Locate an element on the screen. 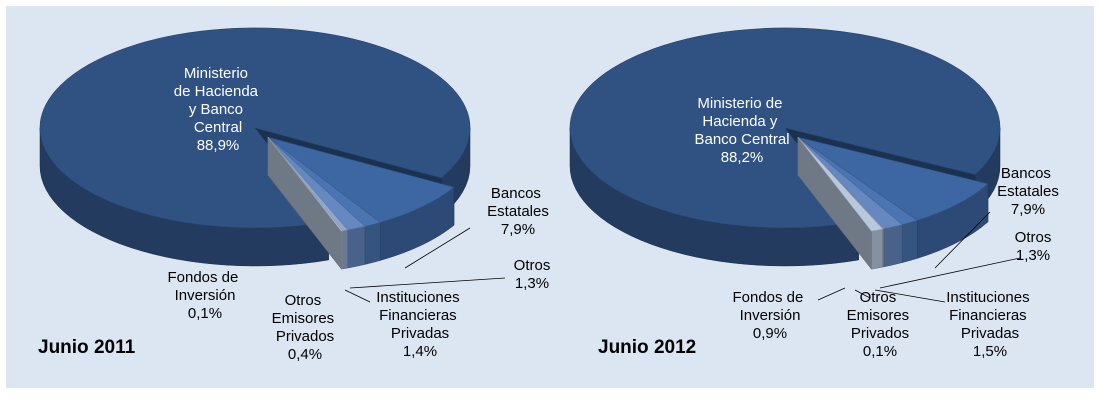 The image size is (1100, 400). label-line: y Banco is located at coordinates (218, 109).